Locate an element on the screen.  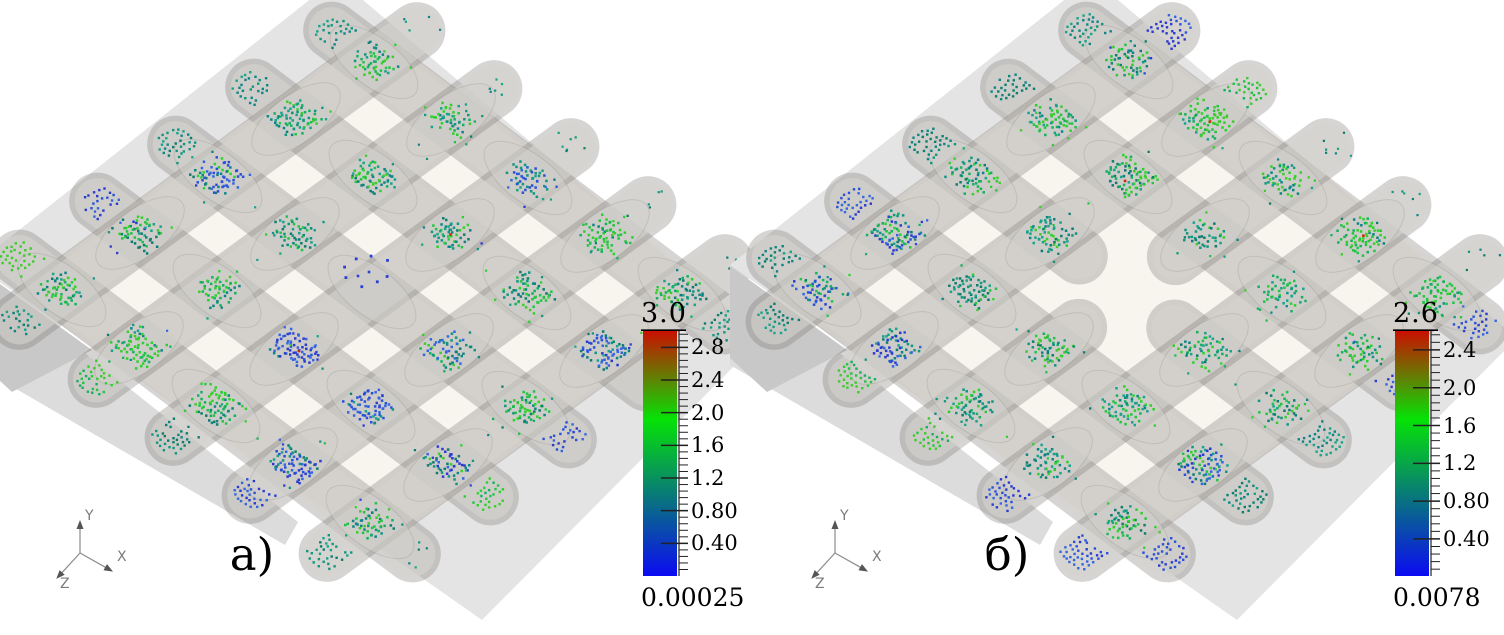
colorbar-tick-label: 2.8 is located at coordinates (708, 347).